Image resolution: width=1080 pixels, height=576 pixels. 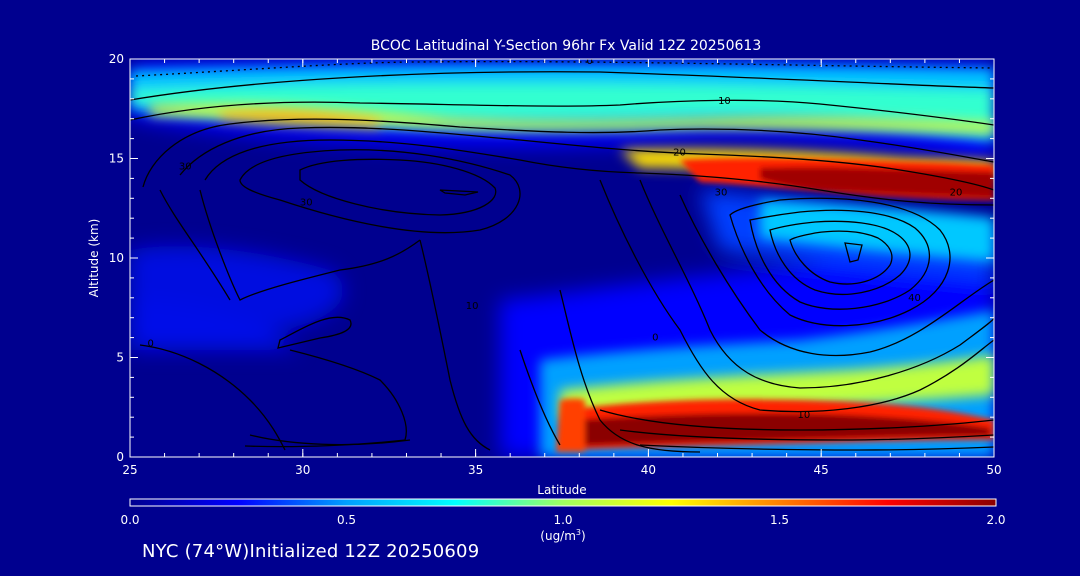 I want to click on y-axis-label: Altitude (km), so click(x=94, y=258).